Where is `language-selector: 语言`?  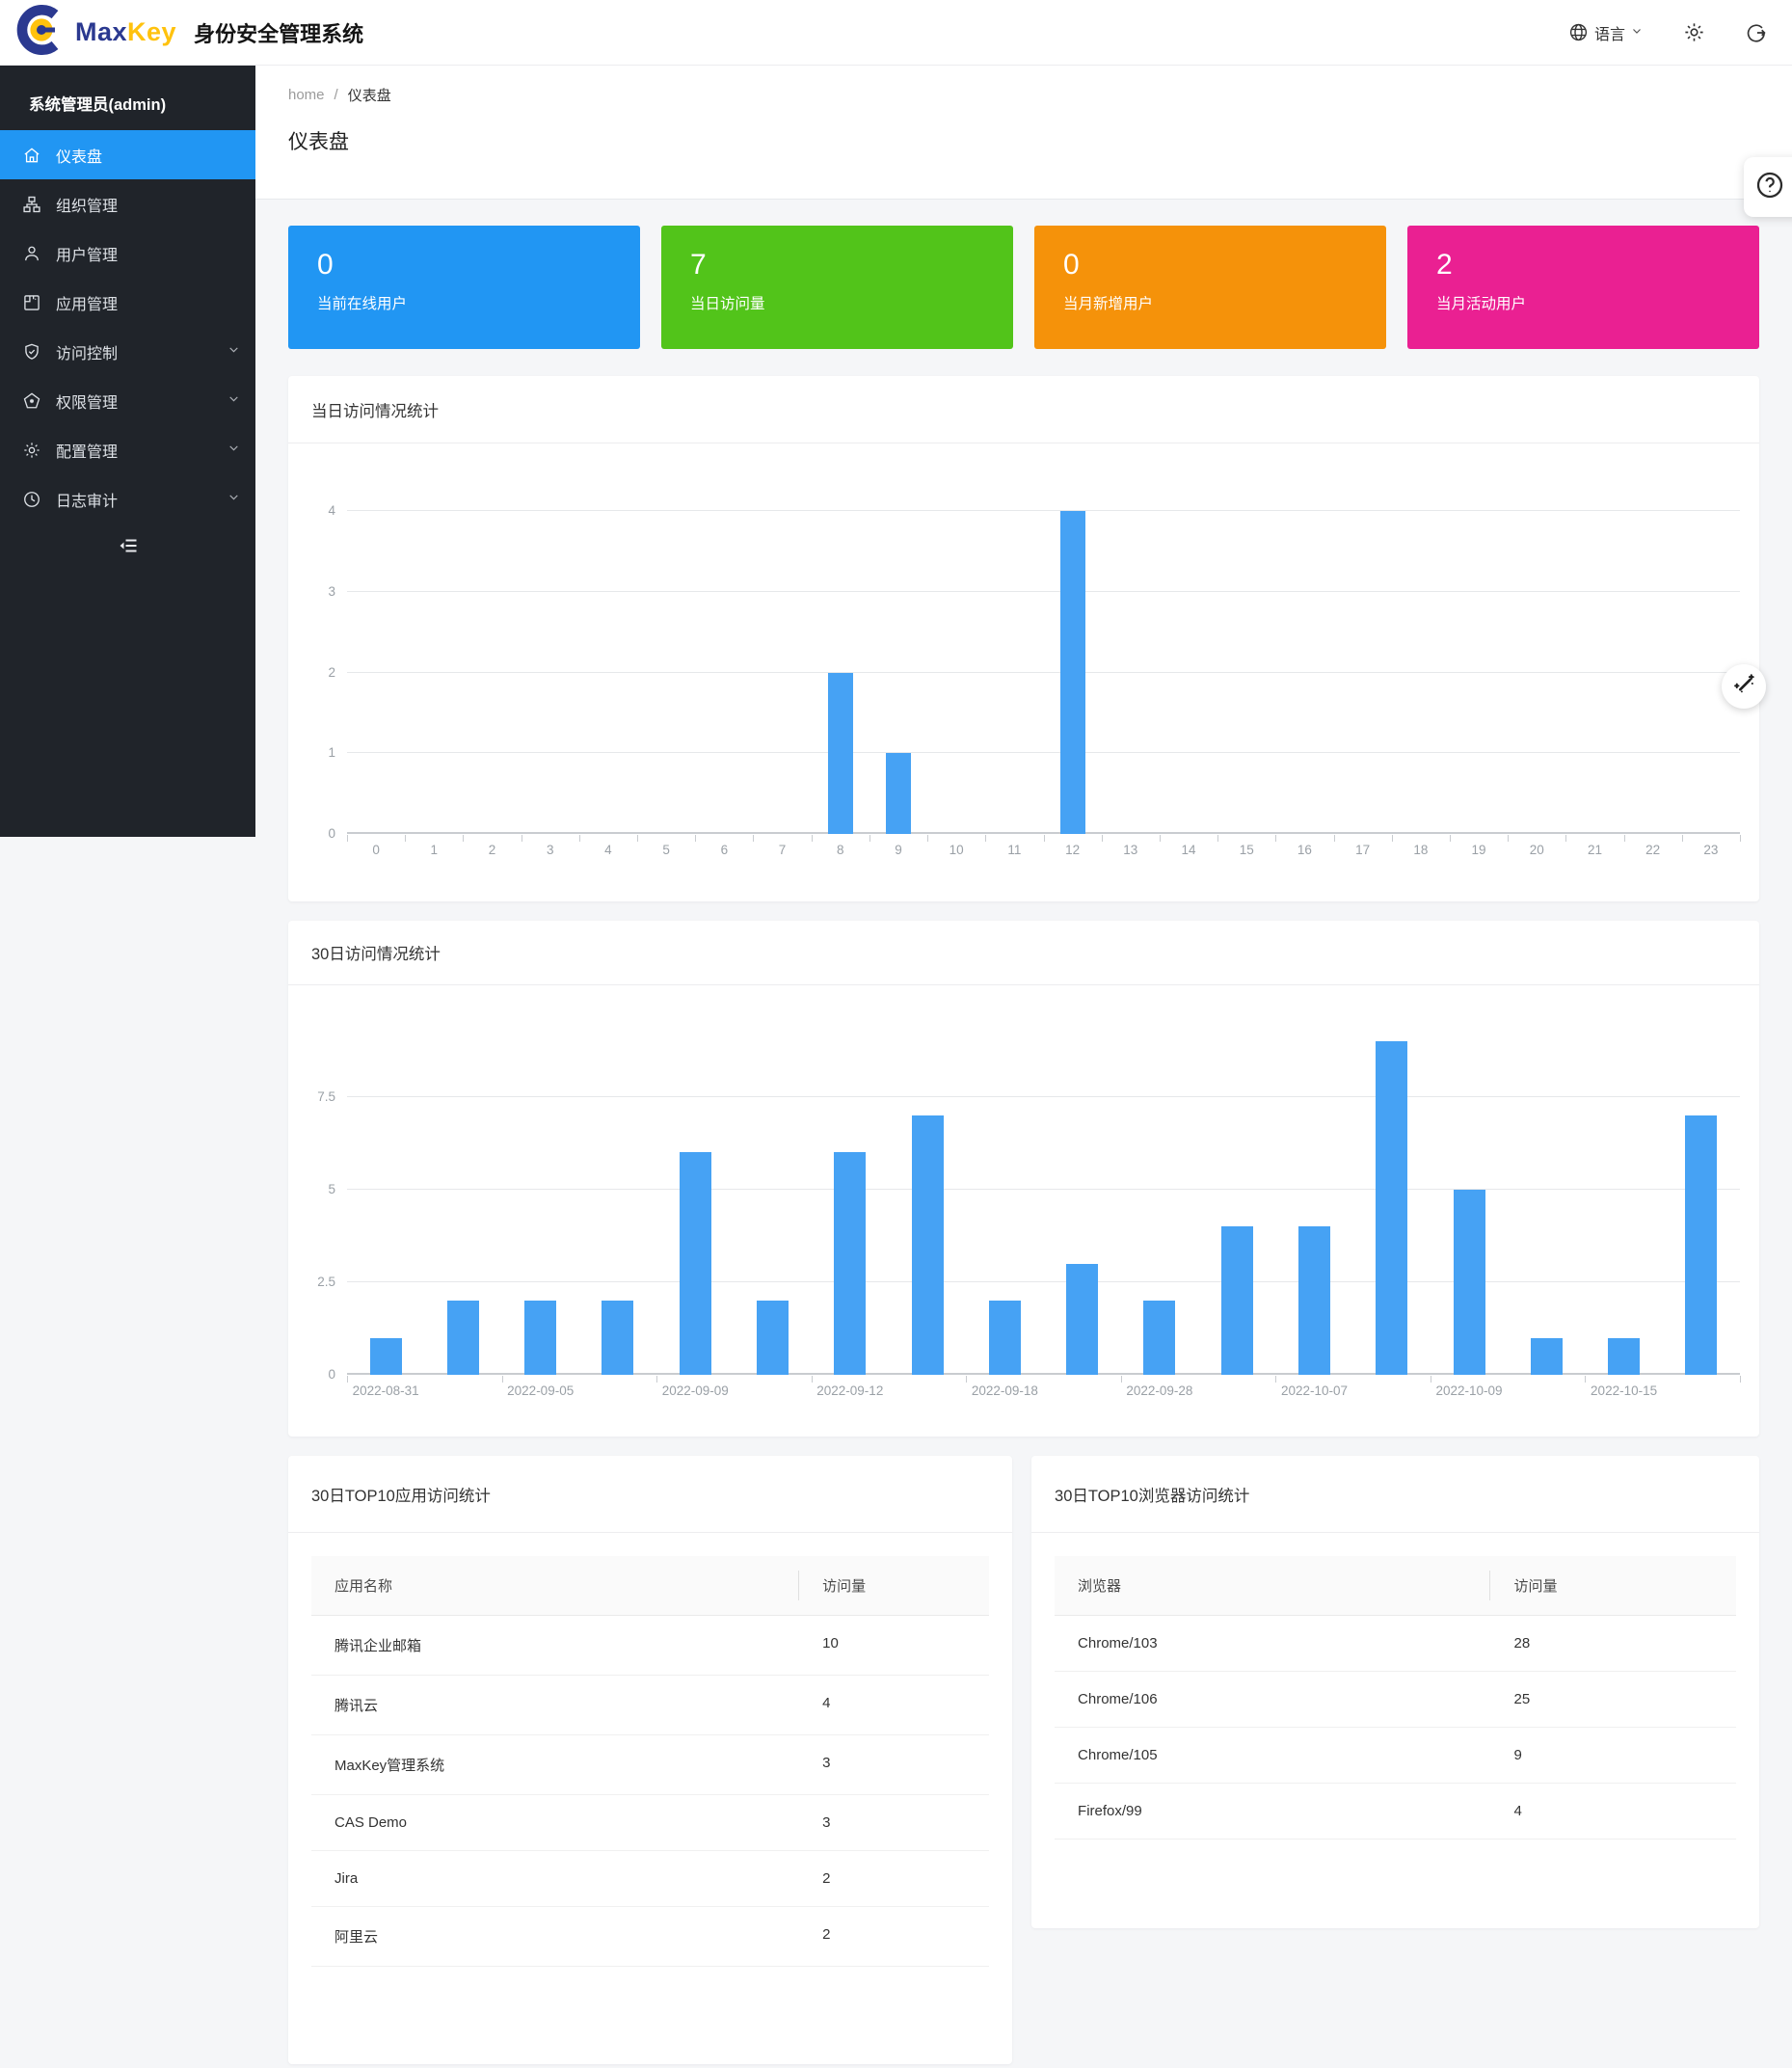 language-selector: 语言 is located at coordinates (1605, 32).